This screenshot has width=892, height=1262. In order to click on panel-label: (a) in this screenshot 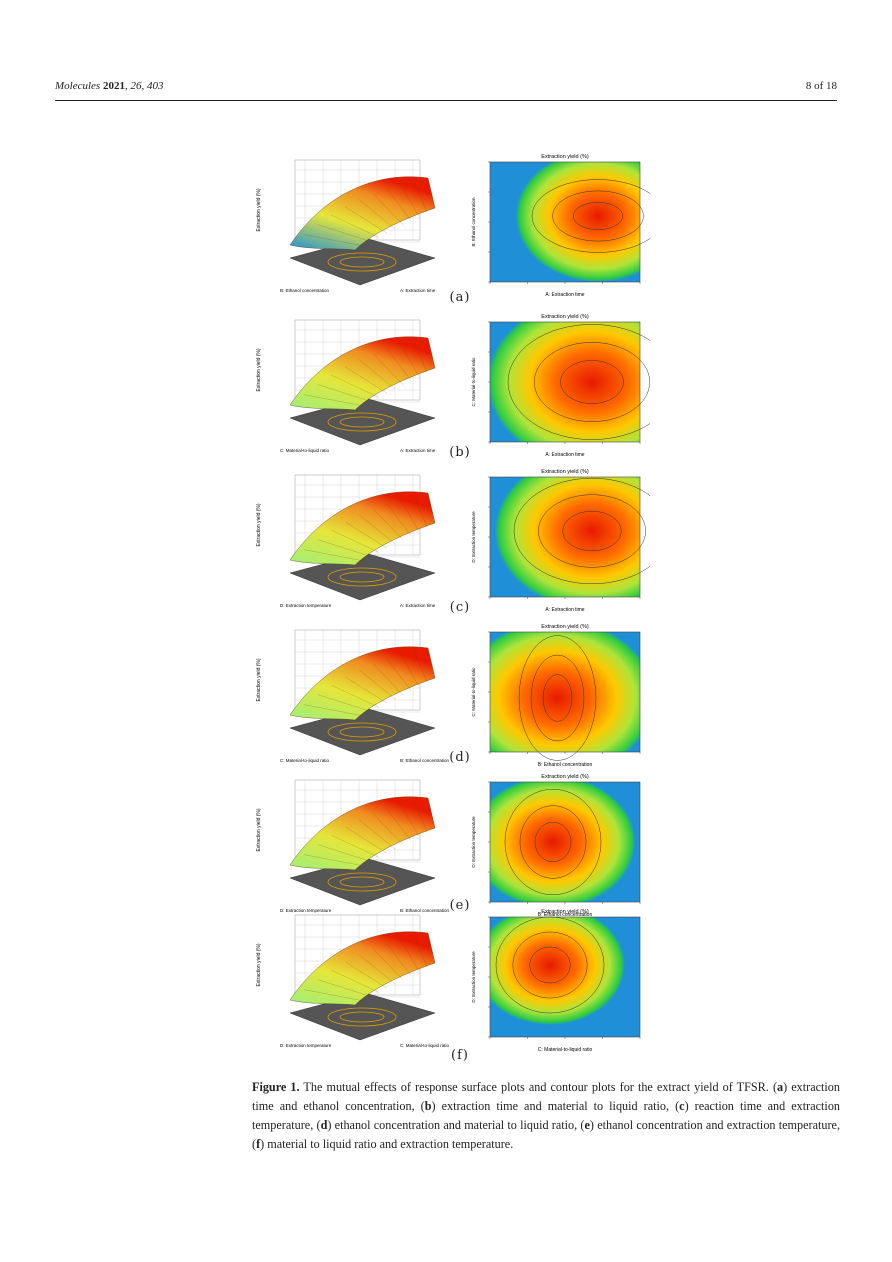, I will do `click(460, 297)`.